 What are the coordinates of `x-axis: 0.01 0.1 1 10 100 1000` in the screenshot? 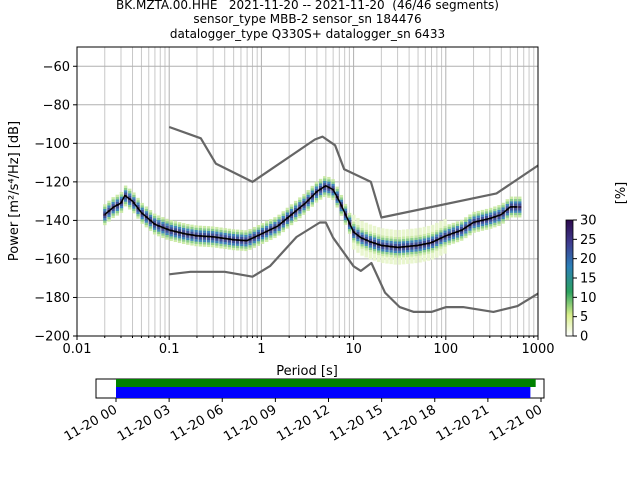 It's located at (309, 346).